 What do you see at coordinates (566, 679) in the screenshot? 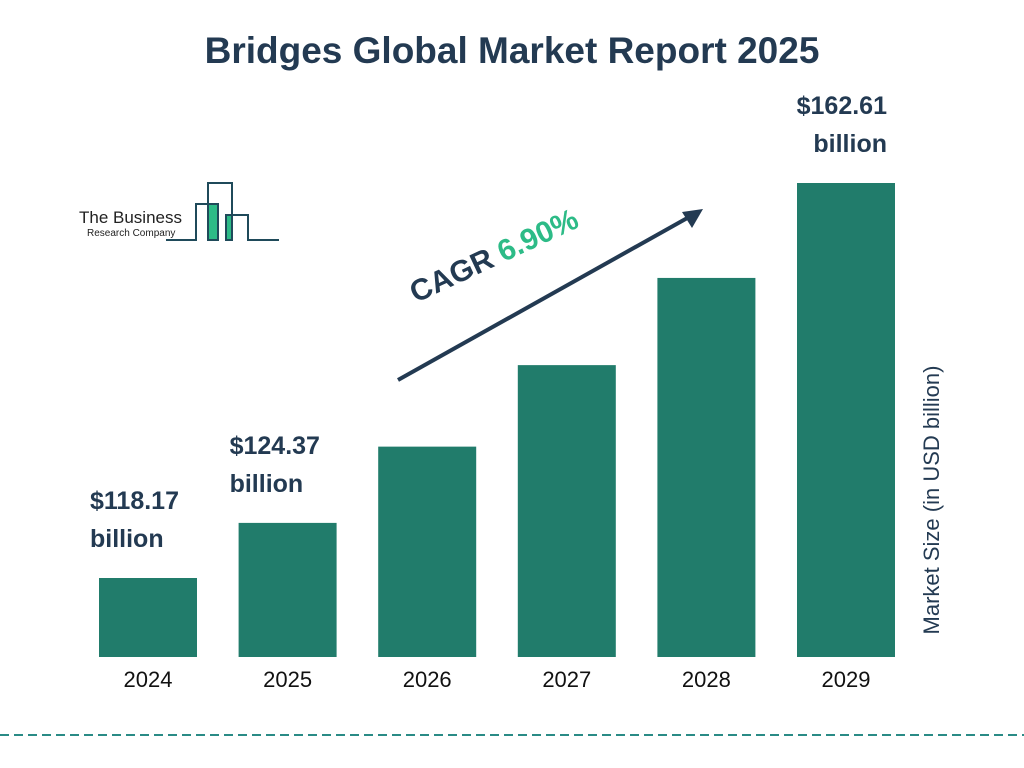
I see `x-tick-label: 2027` at bounding box center [566, 679].